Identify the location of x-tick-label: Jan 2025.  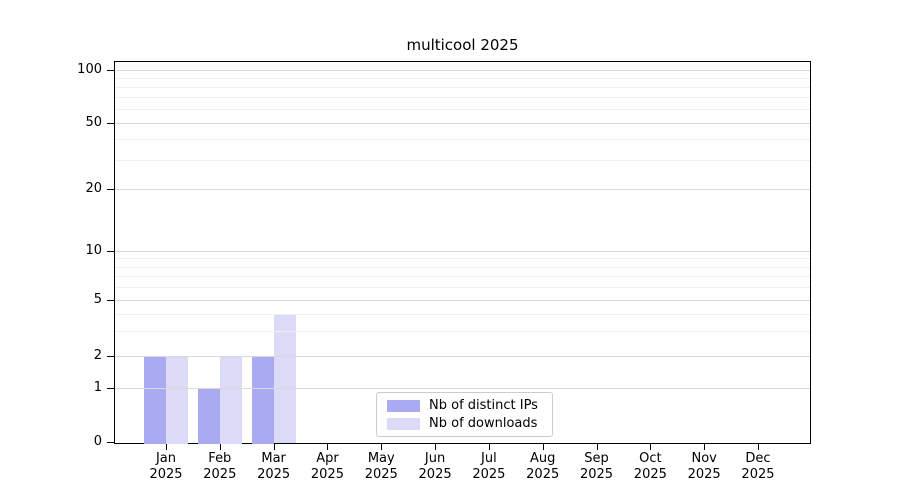
(166, 466).